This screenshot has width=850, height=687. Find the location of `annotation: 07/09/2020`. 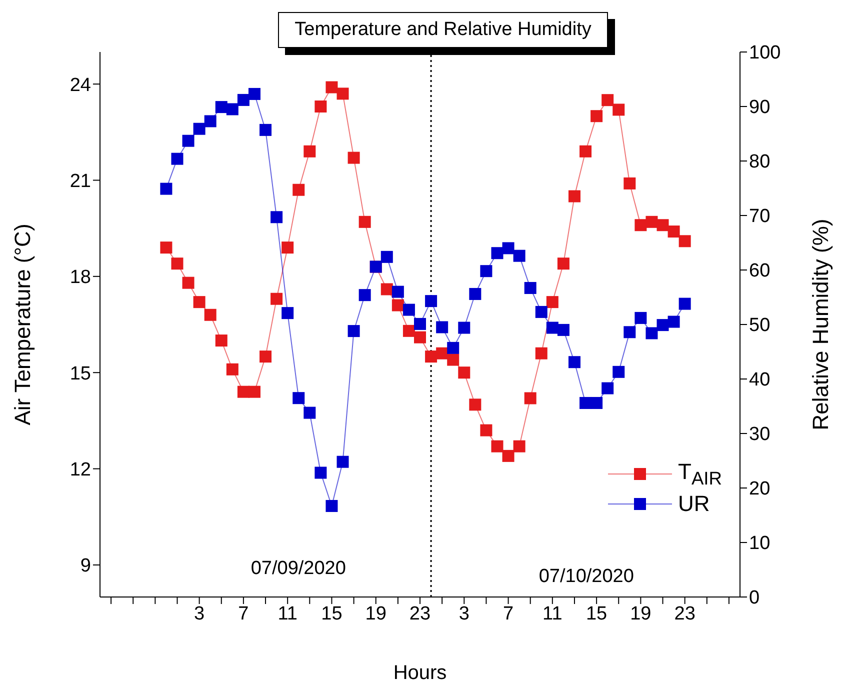

annotation: 07/09/2020 is located at coordinates (298, 569).